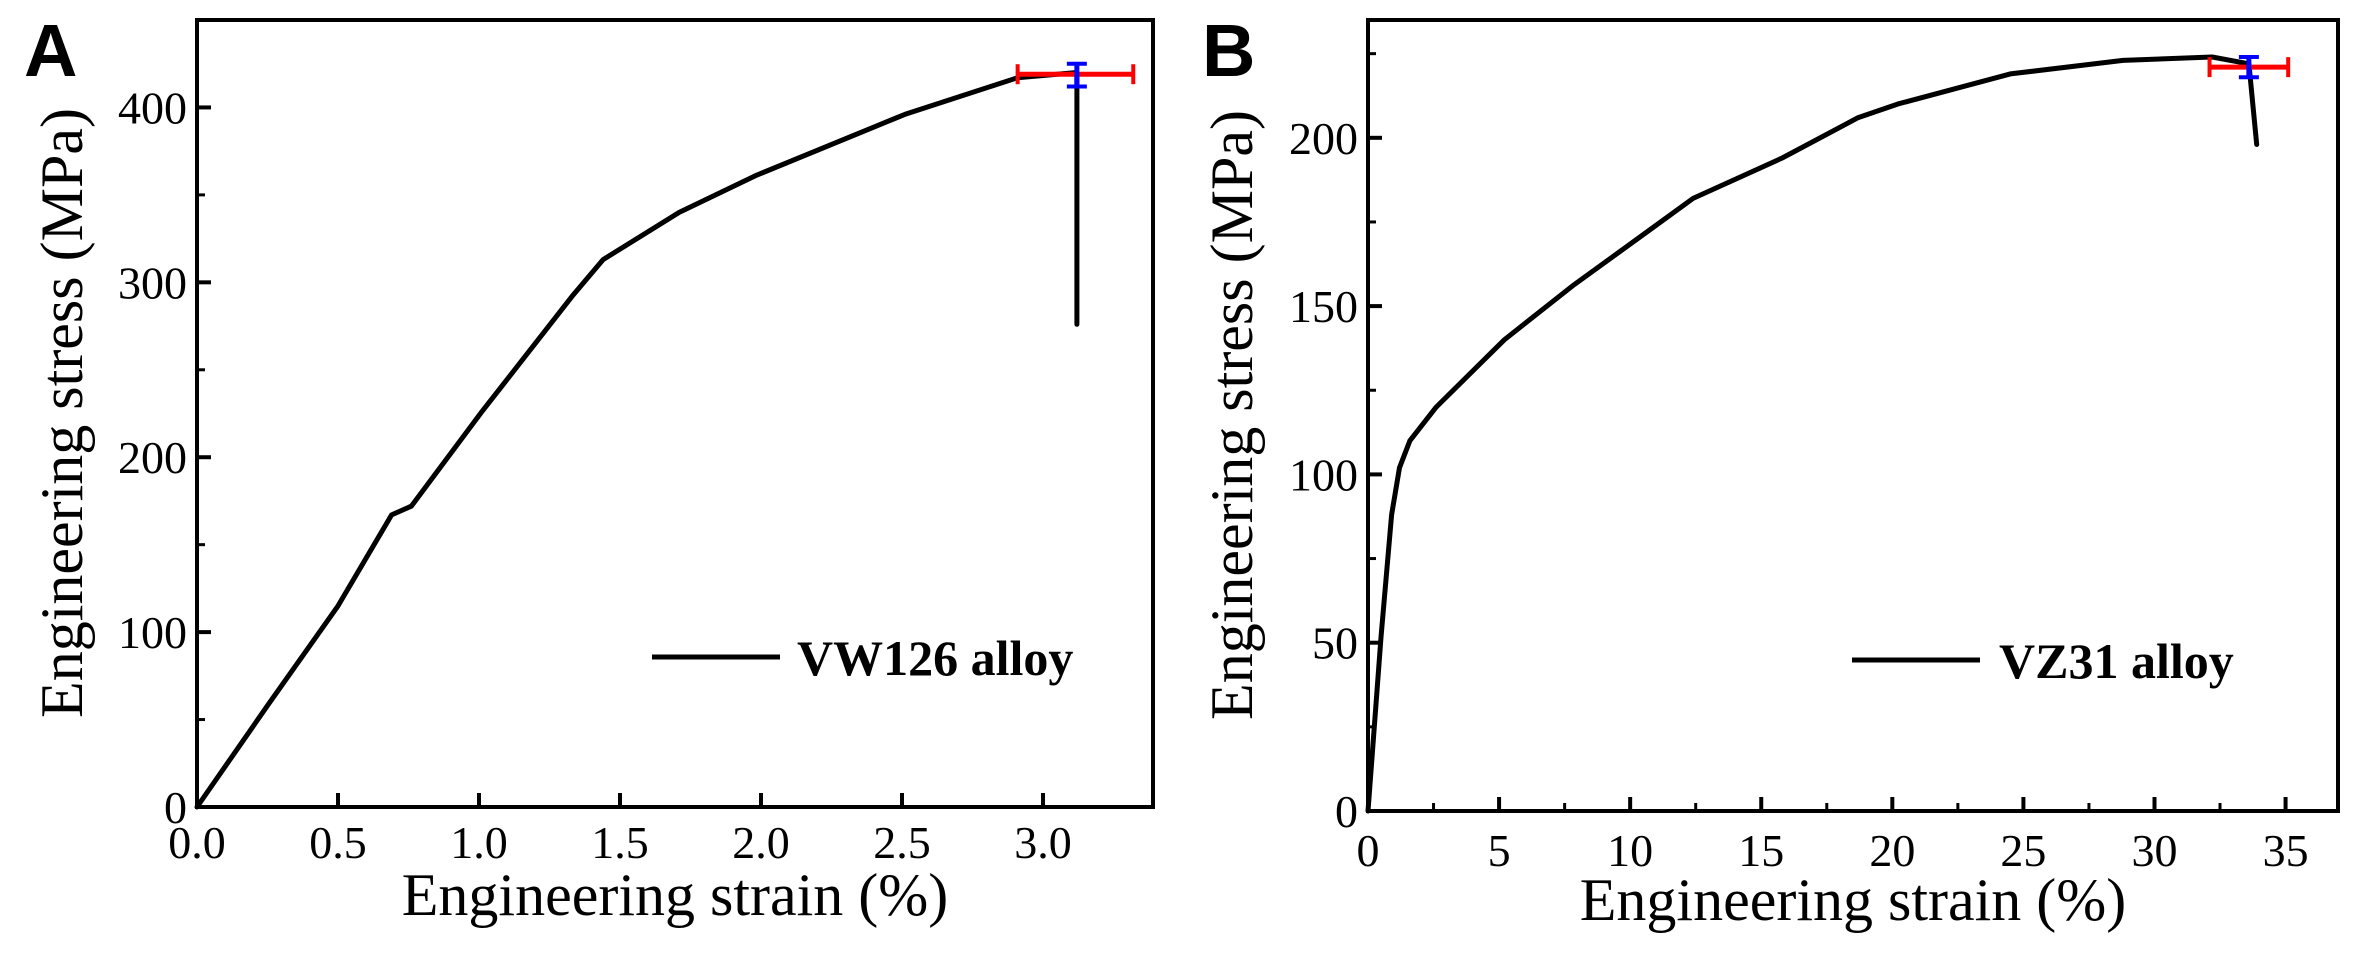 The width and height of the screenshot is (2362, 963). I want to click on x-tick-label: 2.5, so click(902, 842).